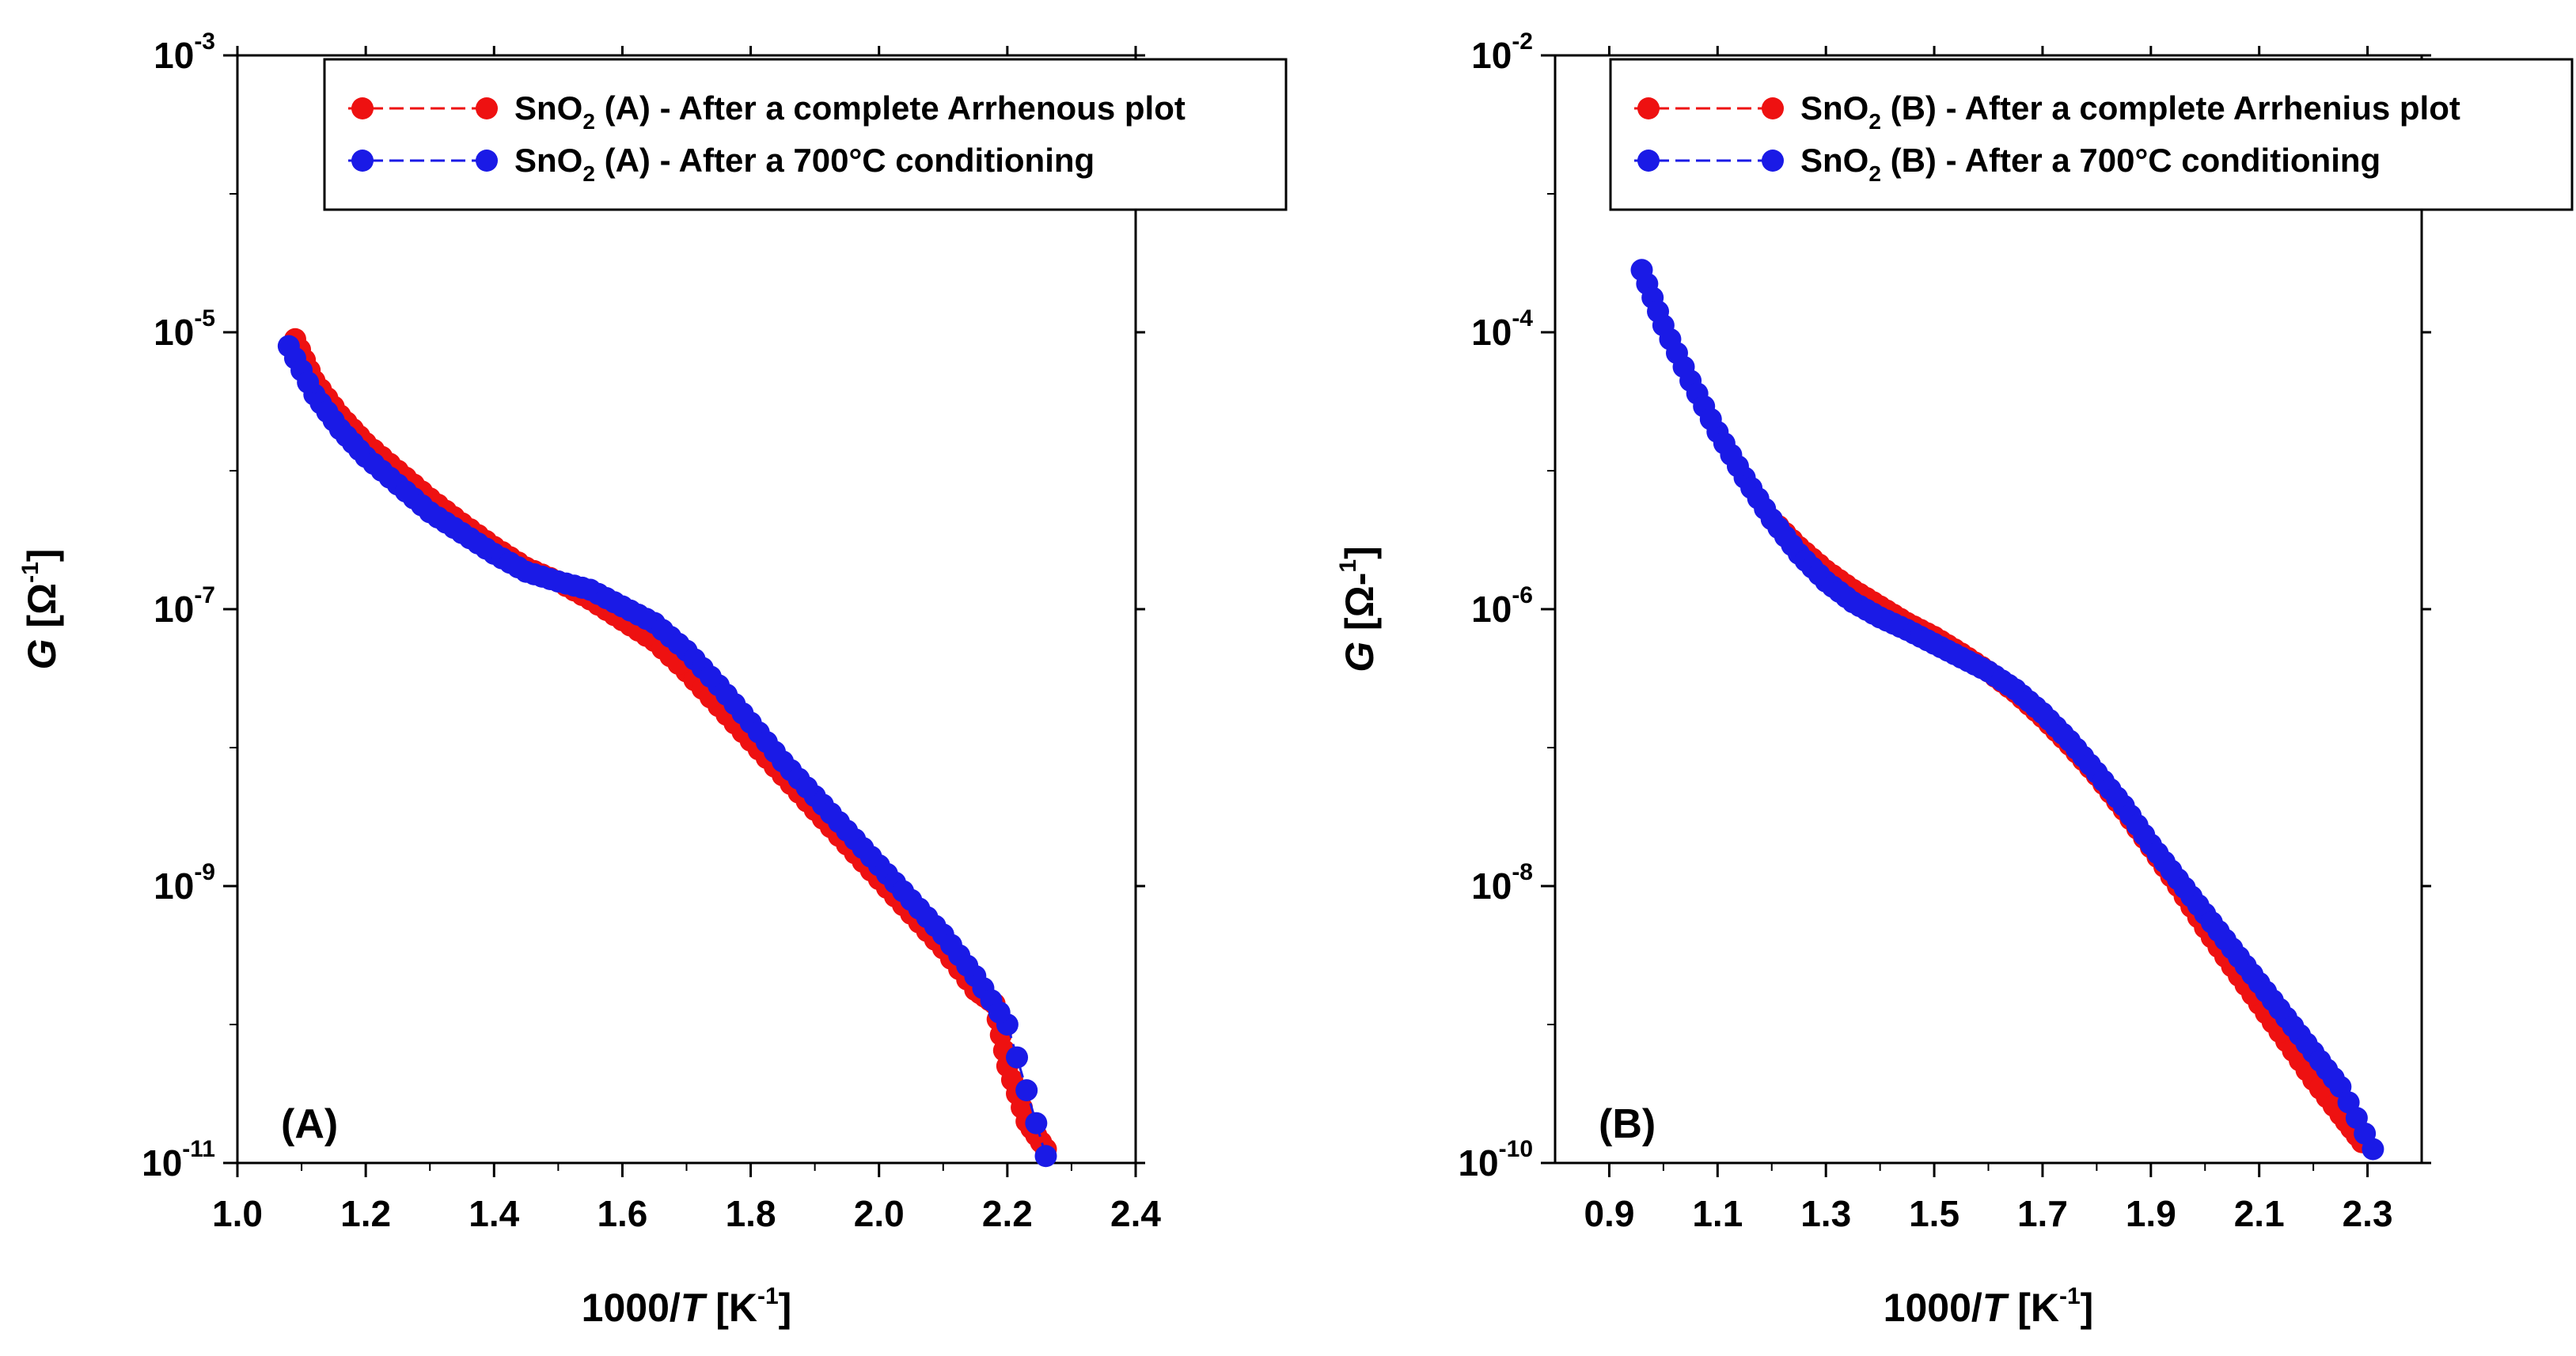 The width and height of the screenshot is (2576, 1356). What do you see at coordinates (1502, 606) in the screenshot?
I see `y-tick-label: 10⁻⁶` at bounding box center [1502, 606].